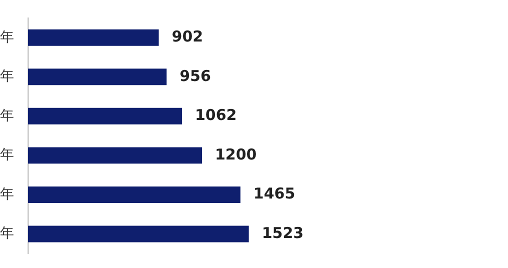  Describe the element at coordinates (215, 115) in the screenshot. I see `data-label: 1062` at that location.